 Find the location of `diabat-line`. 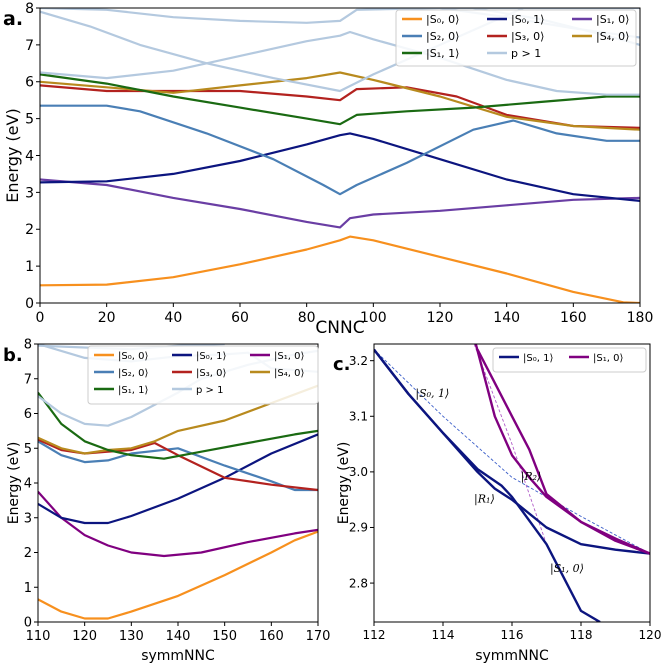

diabat-line is located at coordinates (512, 451).